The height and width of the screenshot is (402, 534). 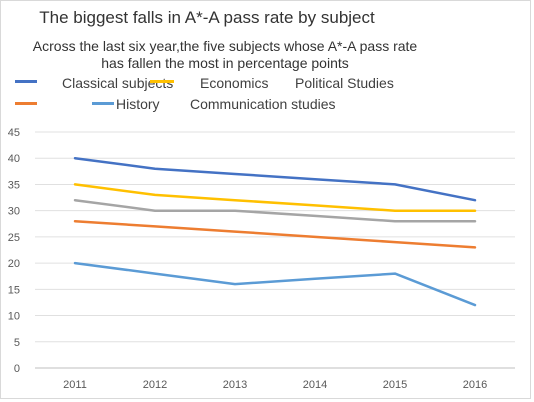 What do you see at coordinates (155, 385) in the screenshot?
I see `x-tick-label: 2012` at bounding box center [155, 385].